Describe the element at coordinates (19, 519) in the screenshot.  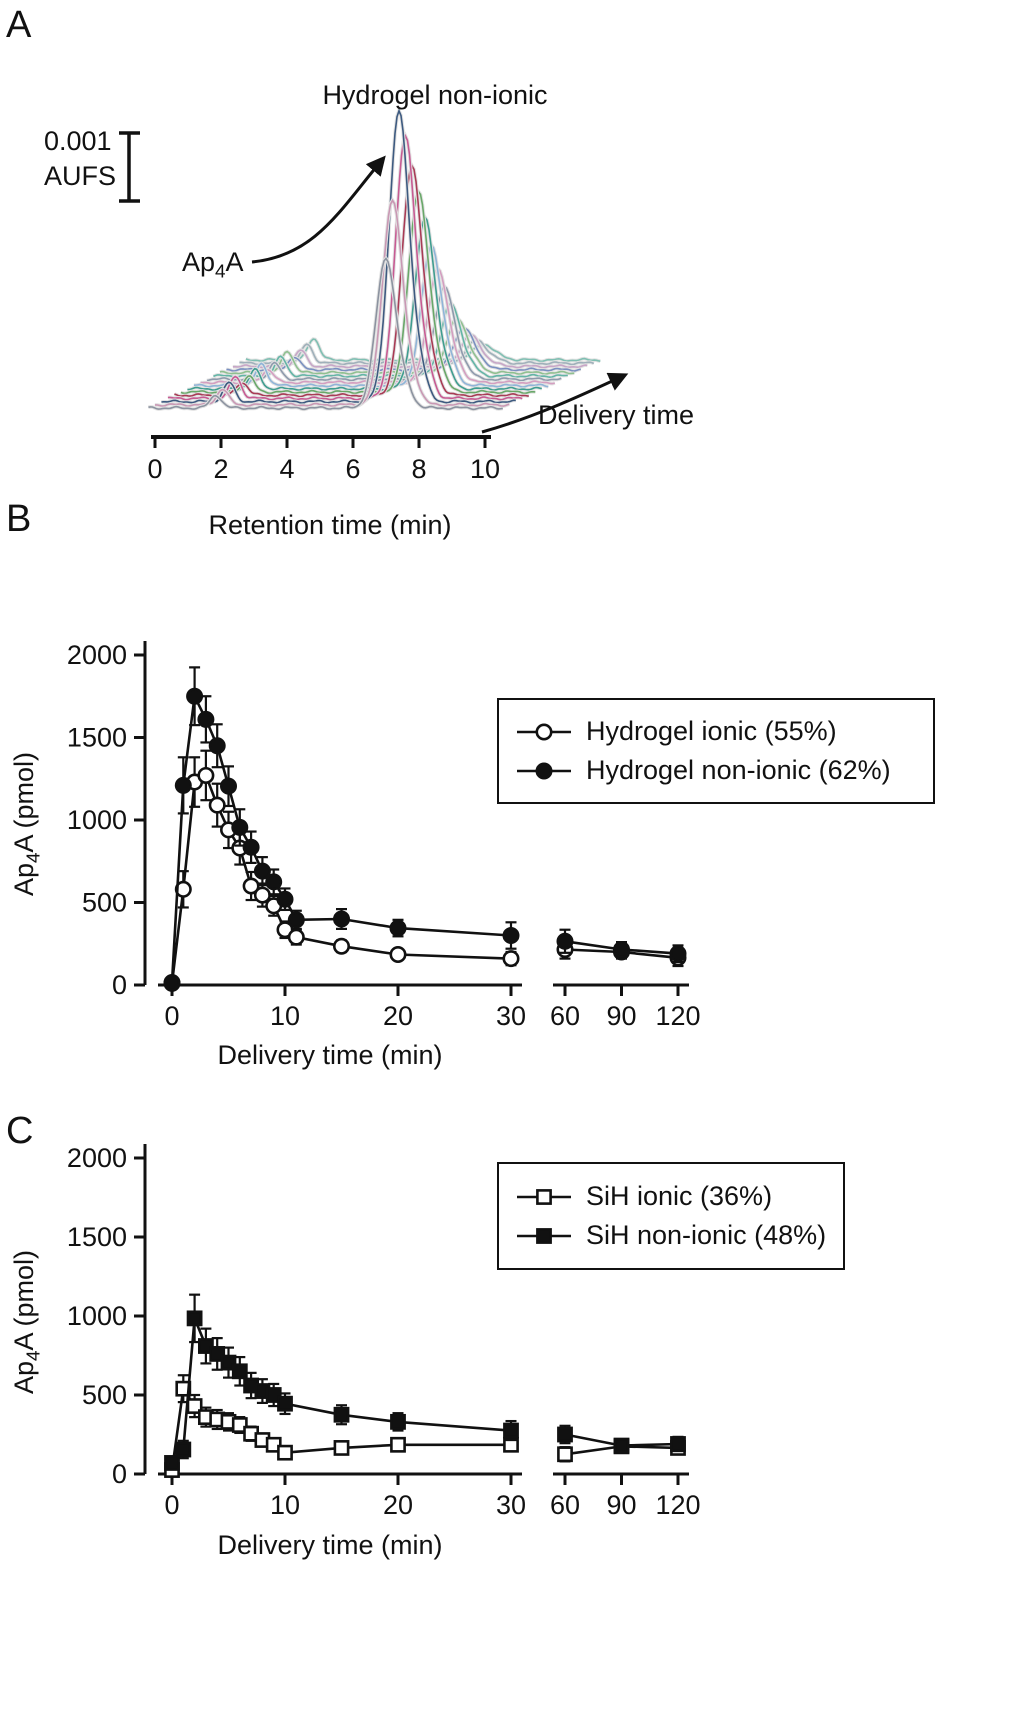
I see `panel-b-label: B` at that location.